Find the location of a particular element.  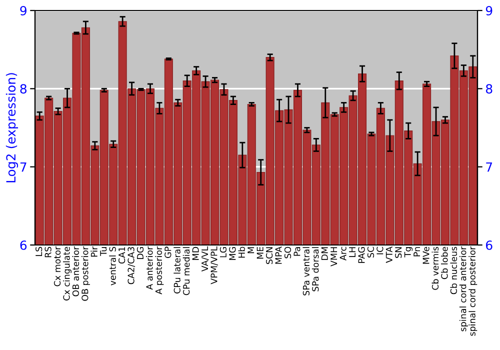

x-tick-label: MD is located at coordinates (195, 253).